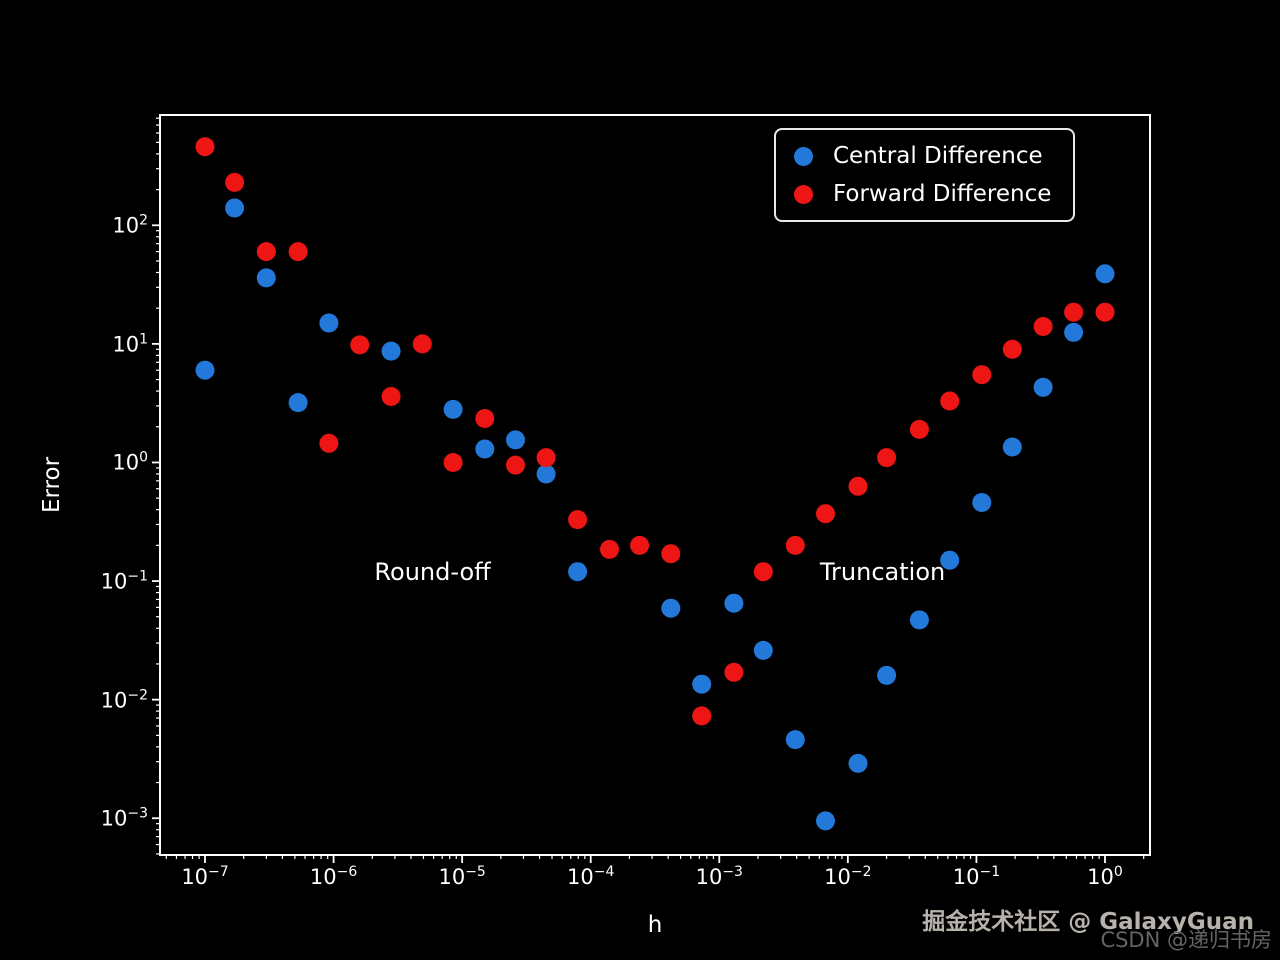  Describe the element at coordinates (803, 156) in the screenshot. I see `central-difference-marker-icon` at that location.